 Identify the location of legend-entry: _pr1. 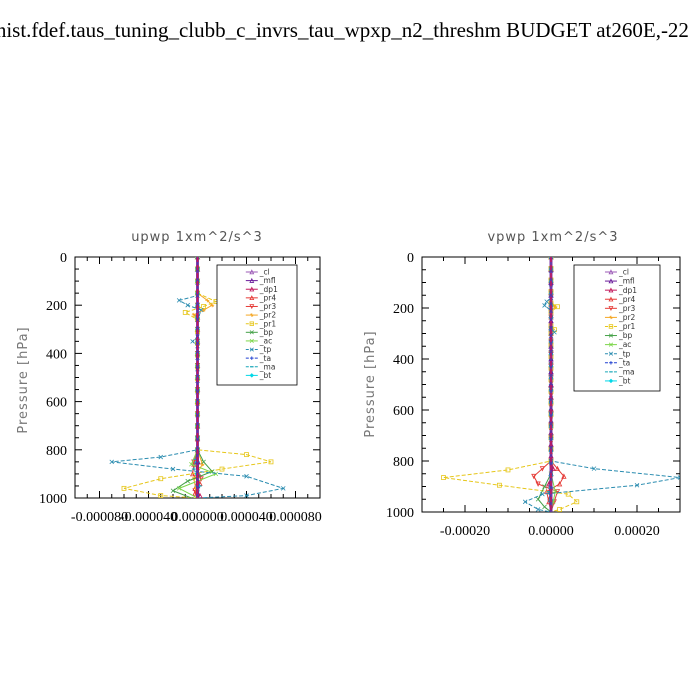
(268, 323).